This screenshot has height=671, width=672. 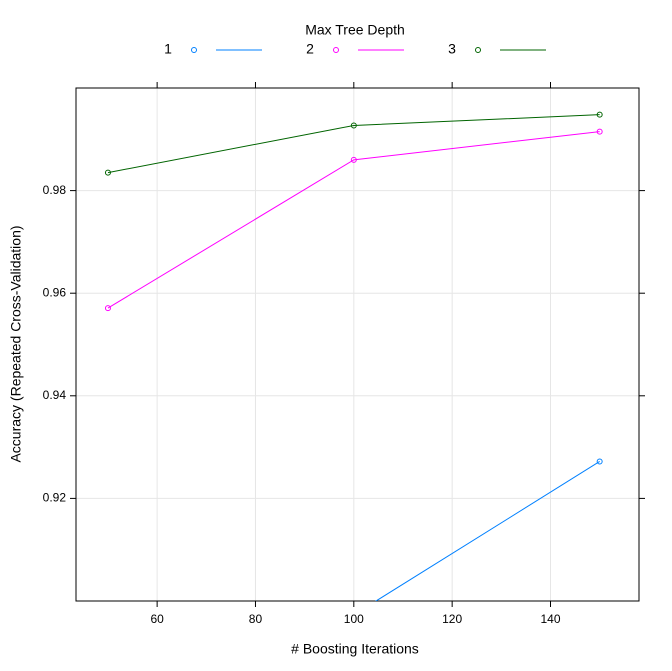 What do you see at coordinates (310, 49) in the screenshot?
I see `legend-label: 2` at bounding box center [310, 49].